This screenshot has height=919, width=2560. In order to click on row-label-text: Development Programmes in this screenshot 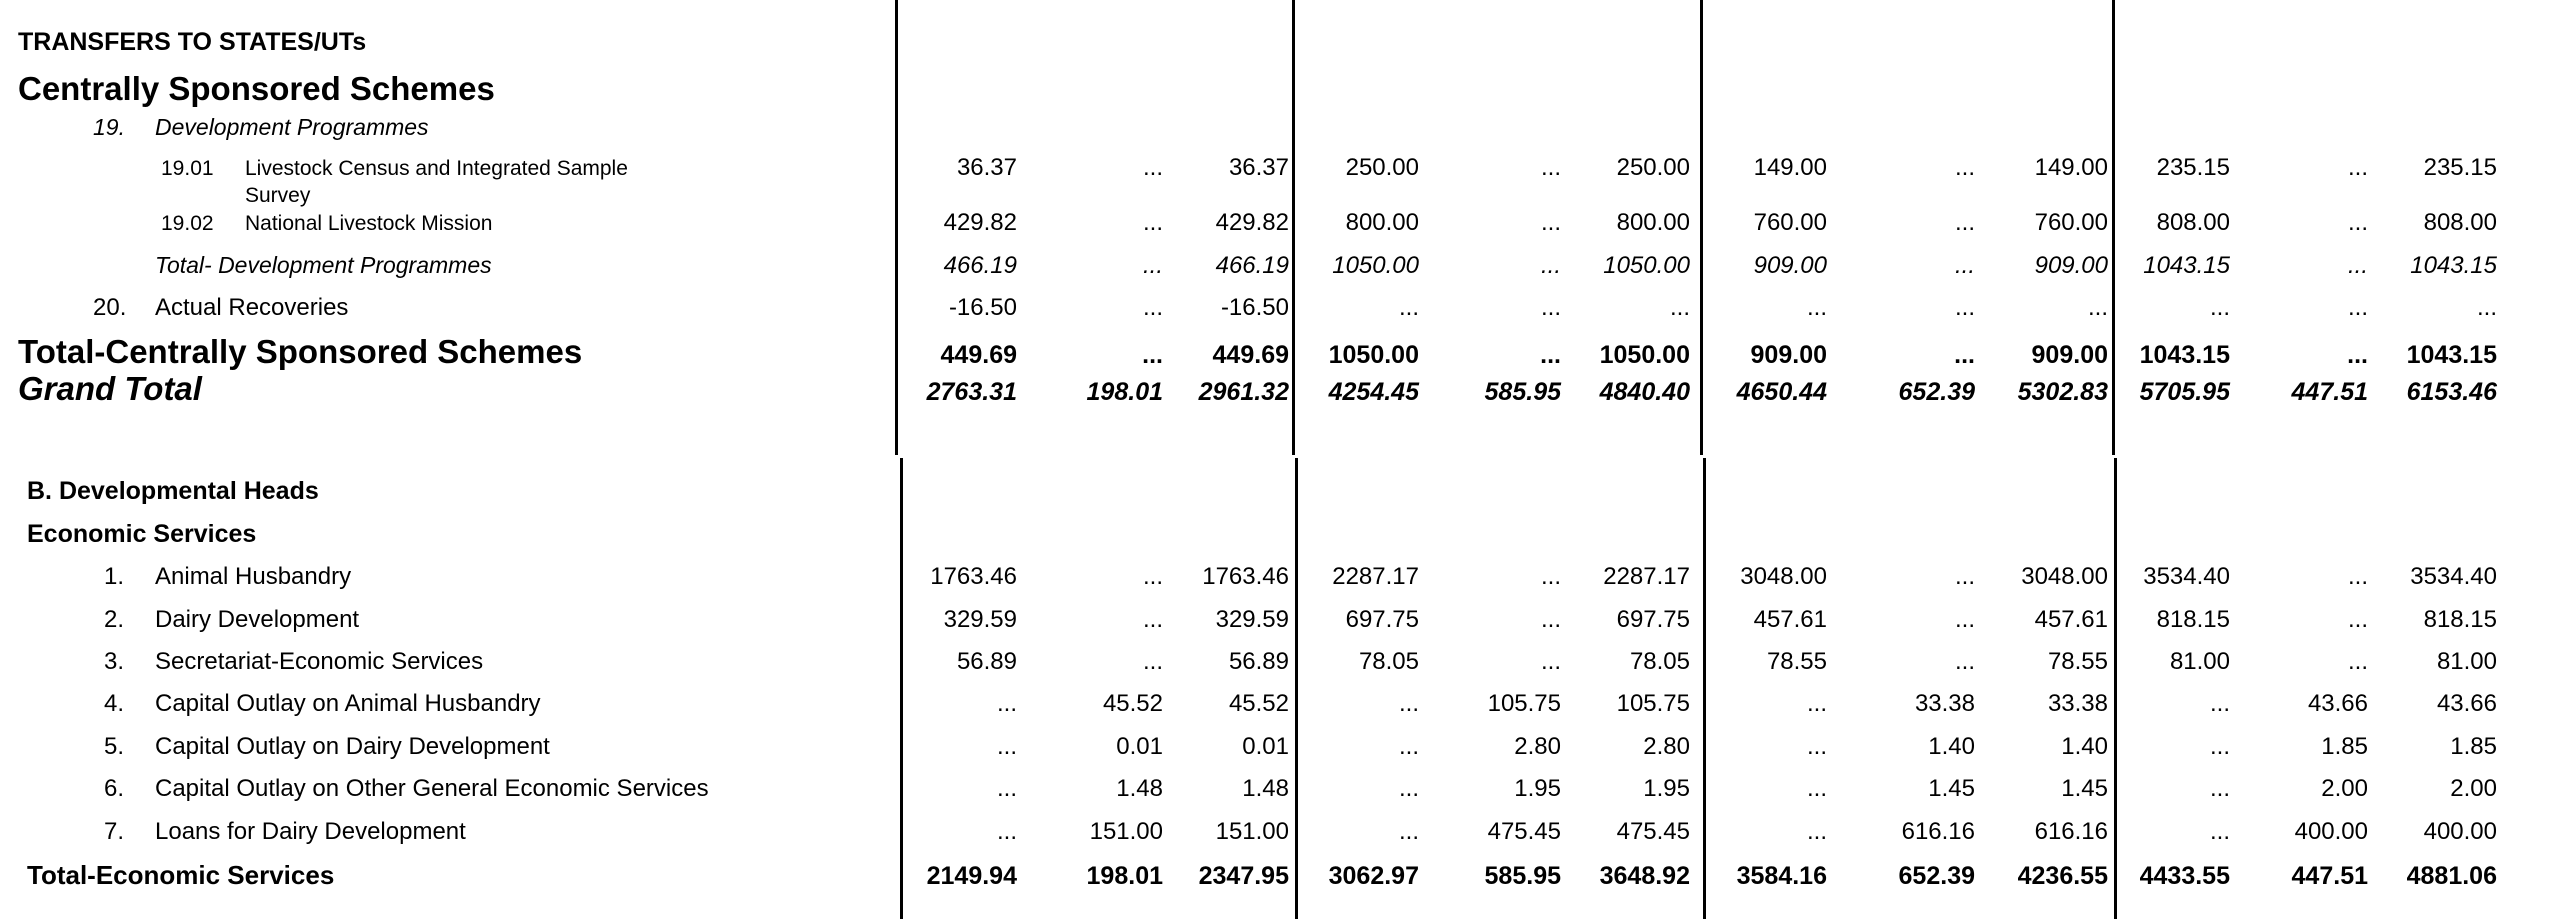, I will do `click(292, 127)`.